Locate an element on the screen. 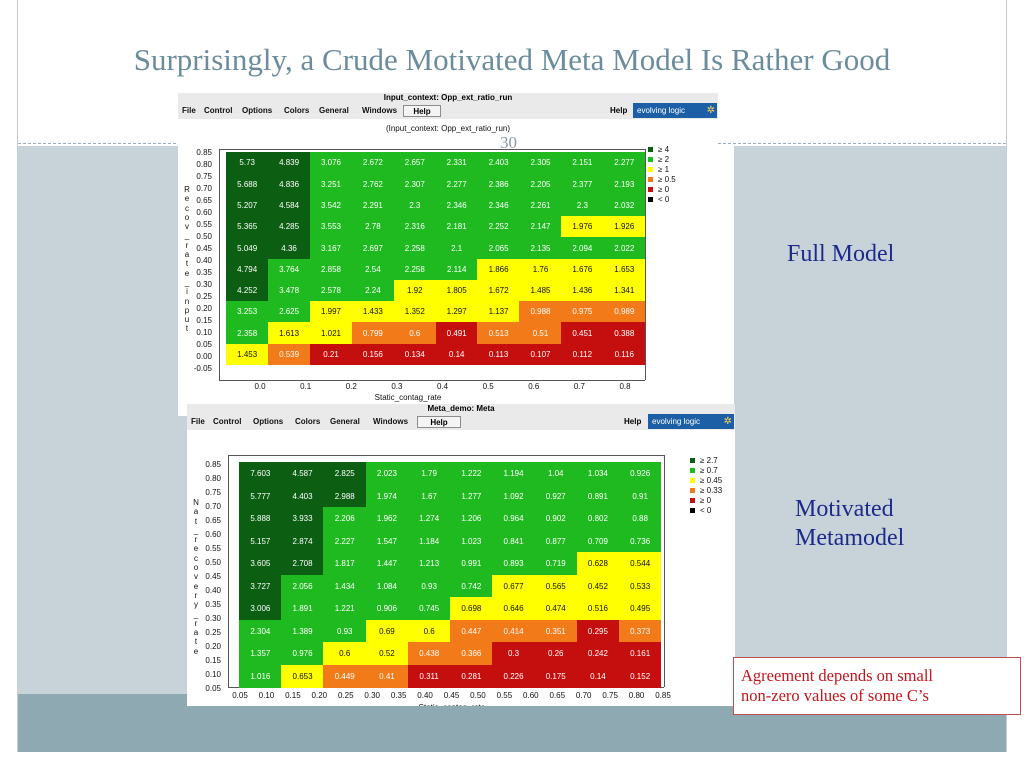 The height and width of the screenshot is (768, 1024). y-tick-label: 0.80 is located at coordinates (204, 164).